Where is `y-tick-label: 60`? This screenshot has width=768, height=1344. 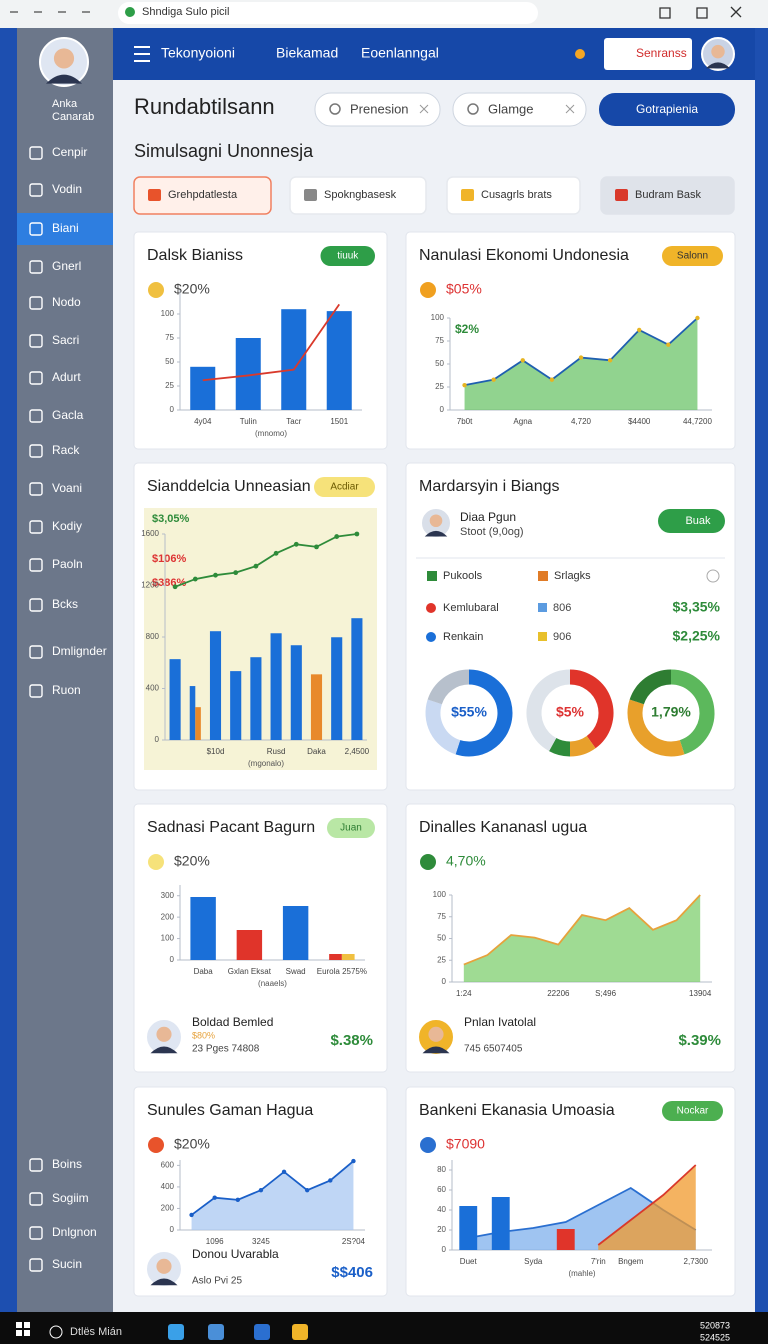 y-tick-label: 60 is located at coordinates (441, 1189).